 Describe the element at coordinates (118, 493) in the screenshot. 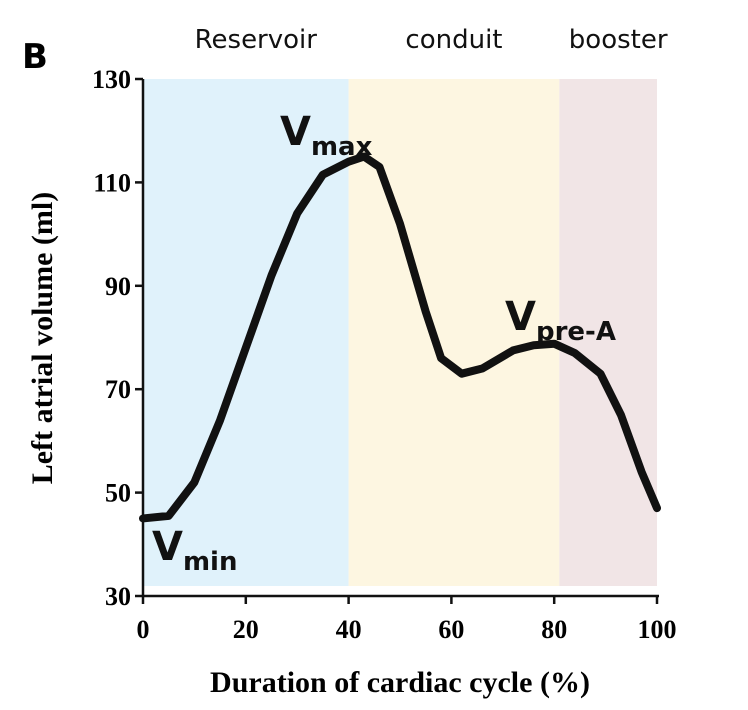

I see `y-tick-label: 50` at that location.